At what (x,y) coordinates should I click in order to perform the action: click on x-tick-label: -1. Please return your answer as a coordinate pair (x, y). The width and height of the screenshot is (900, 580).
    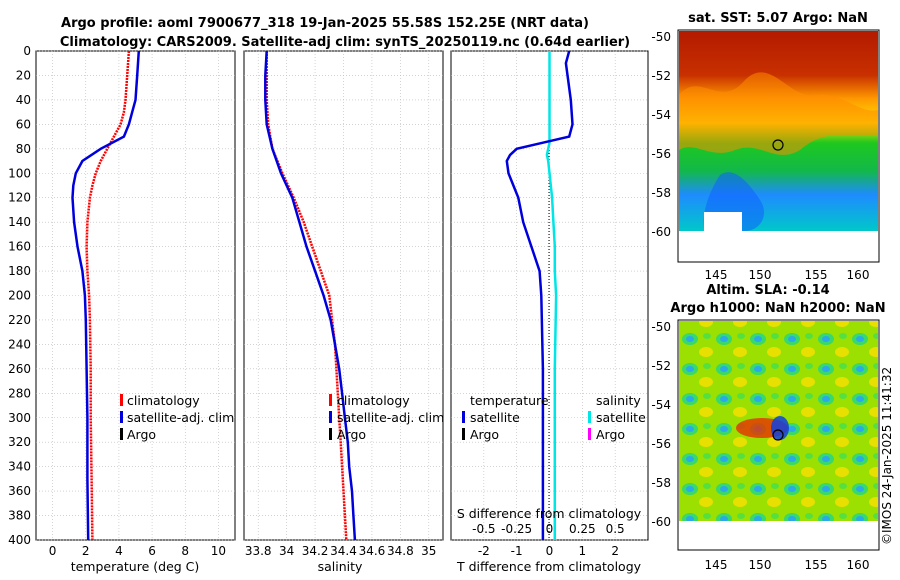
    Looking at the image, I should click on (517, 551).